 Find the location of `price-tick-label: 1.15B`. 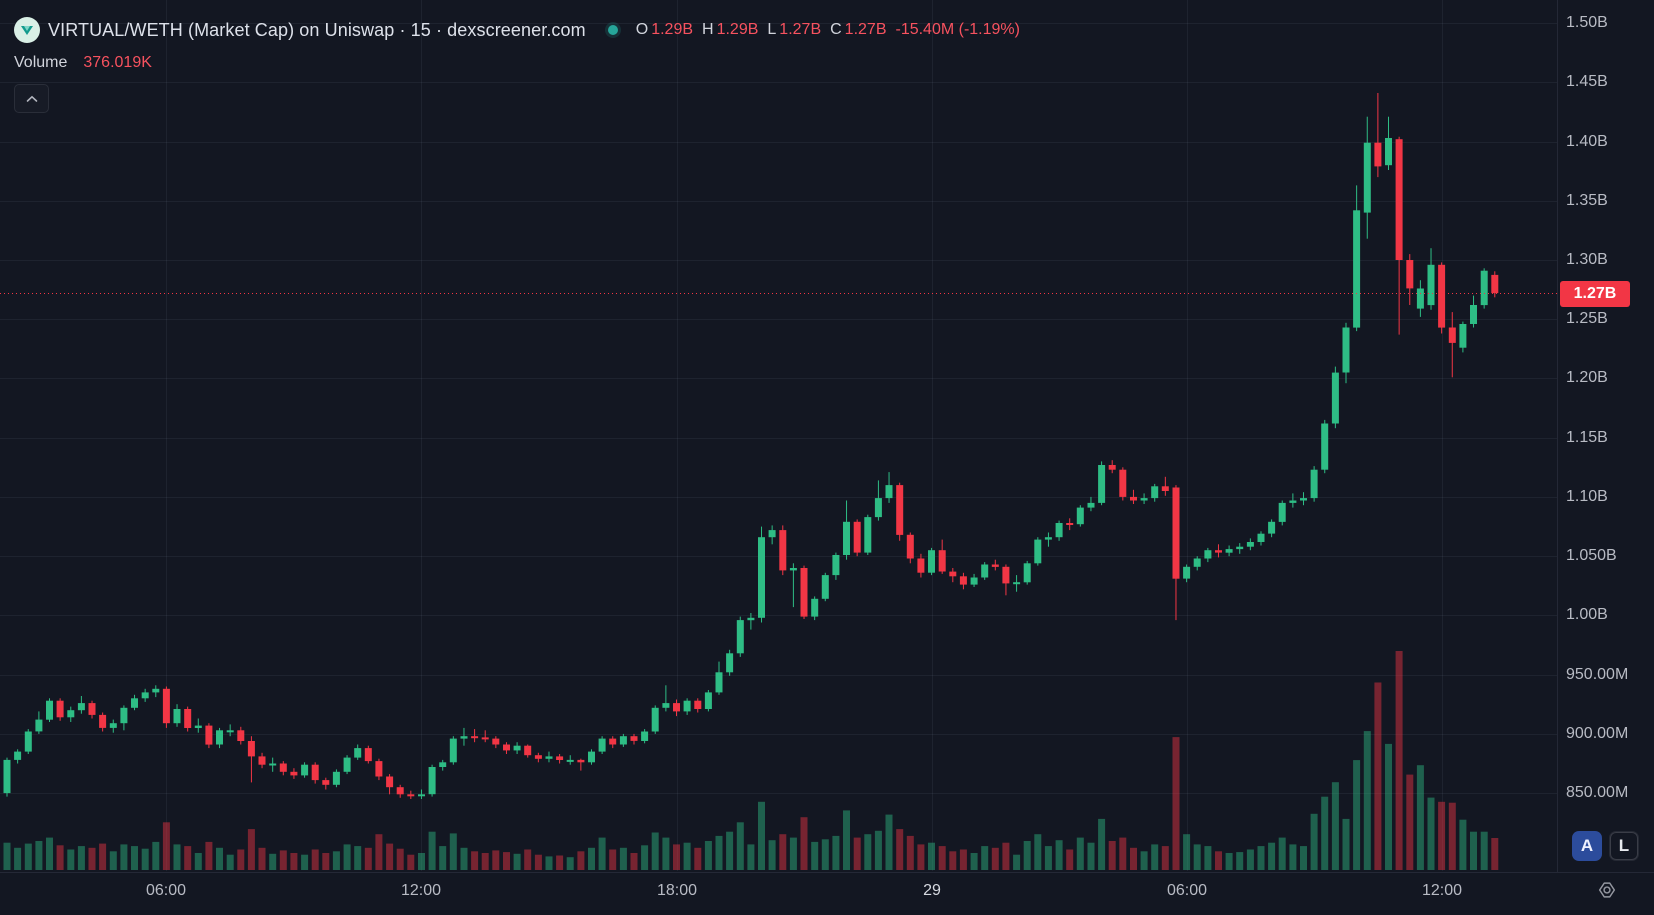

price-tick-label: 1.15B is located at coordinates (1587, 437).